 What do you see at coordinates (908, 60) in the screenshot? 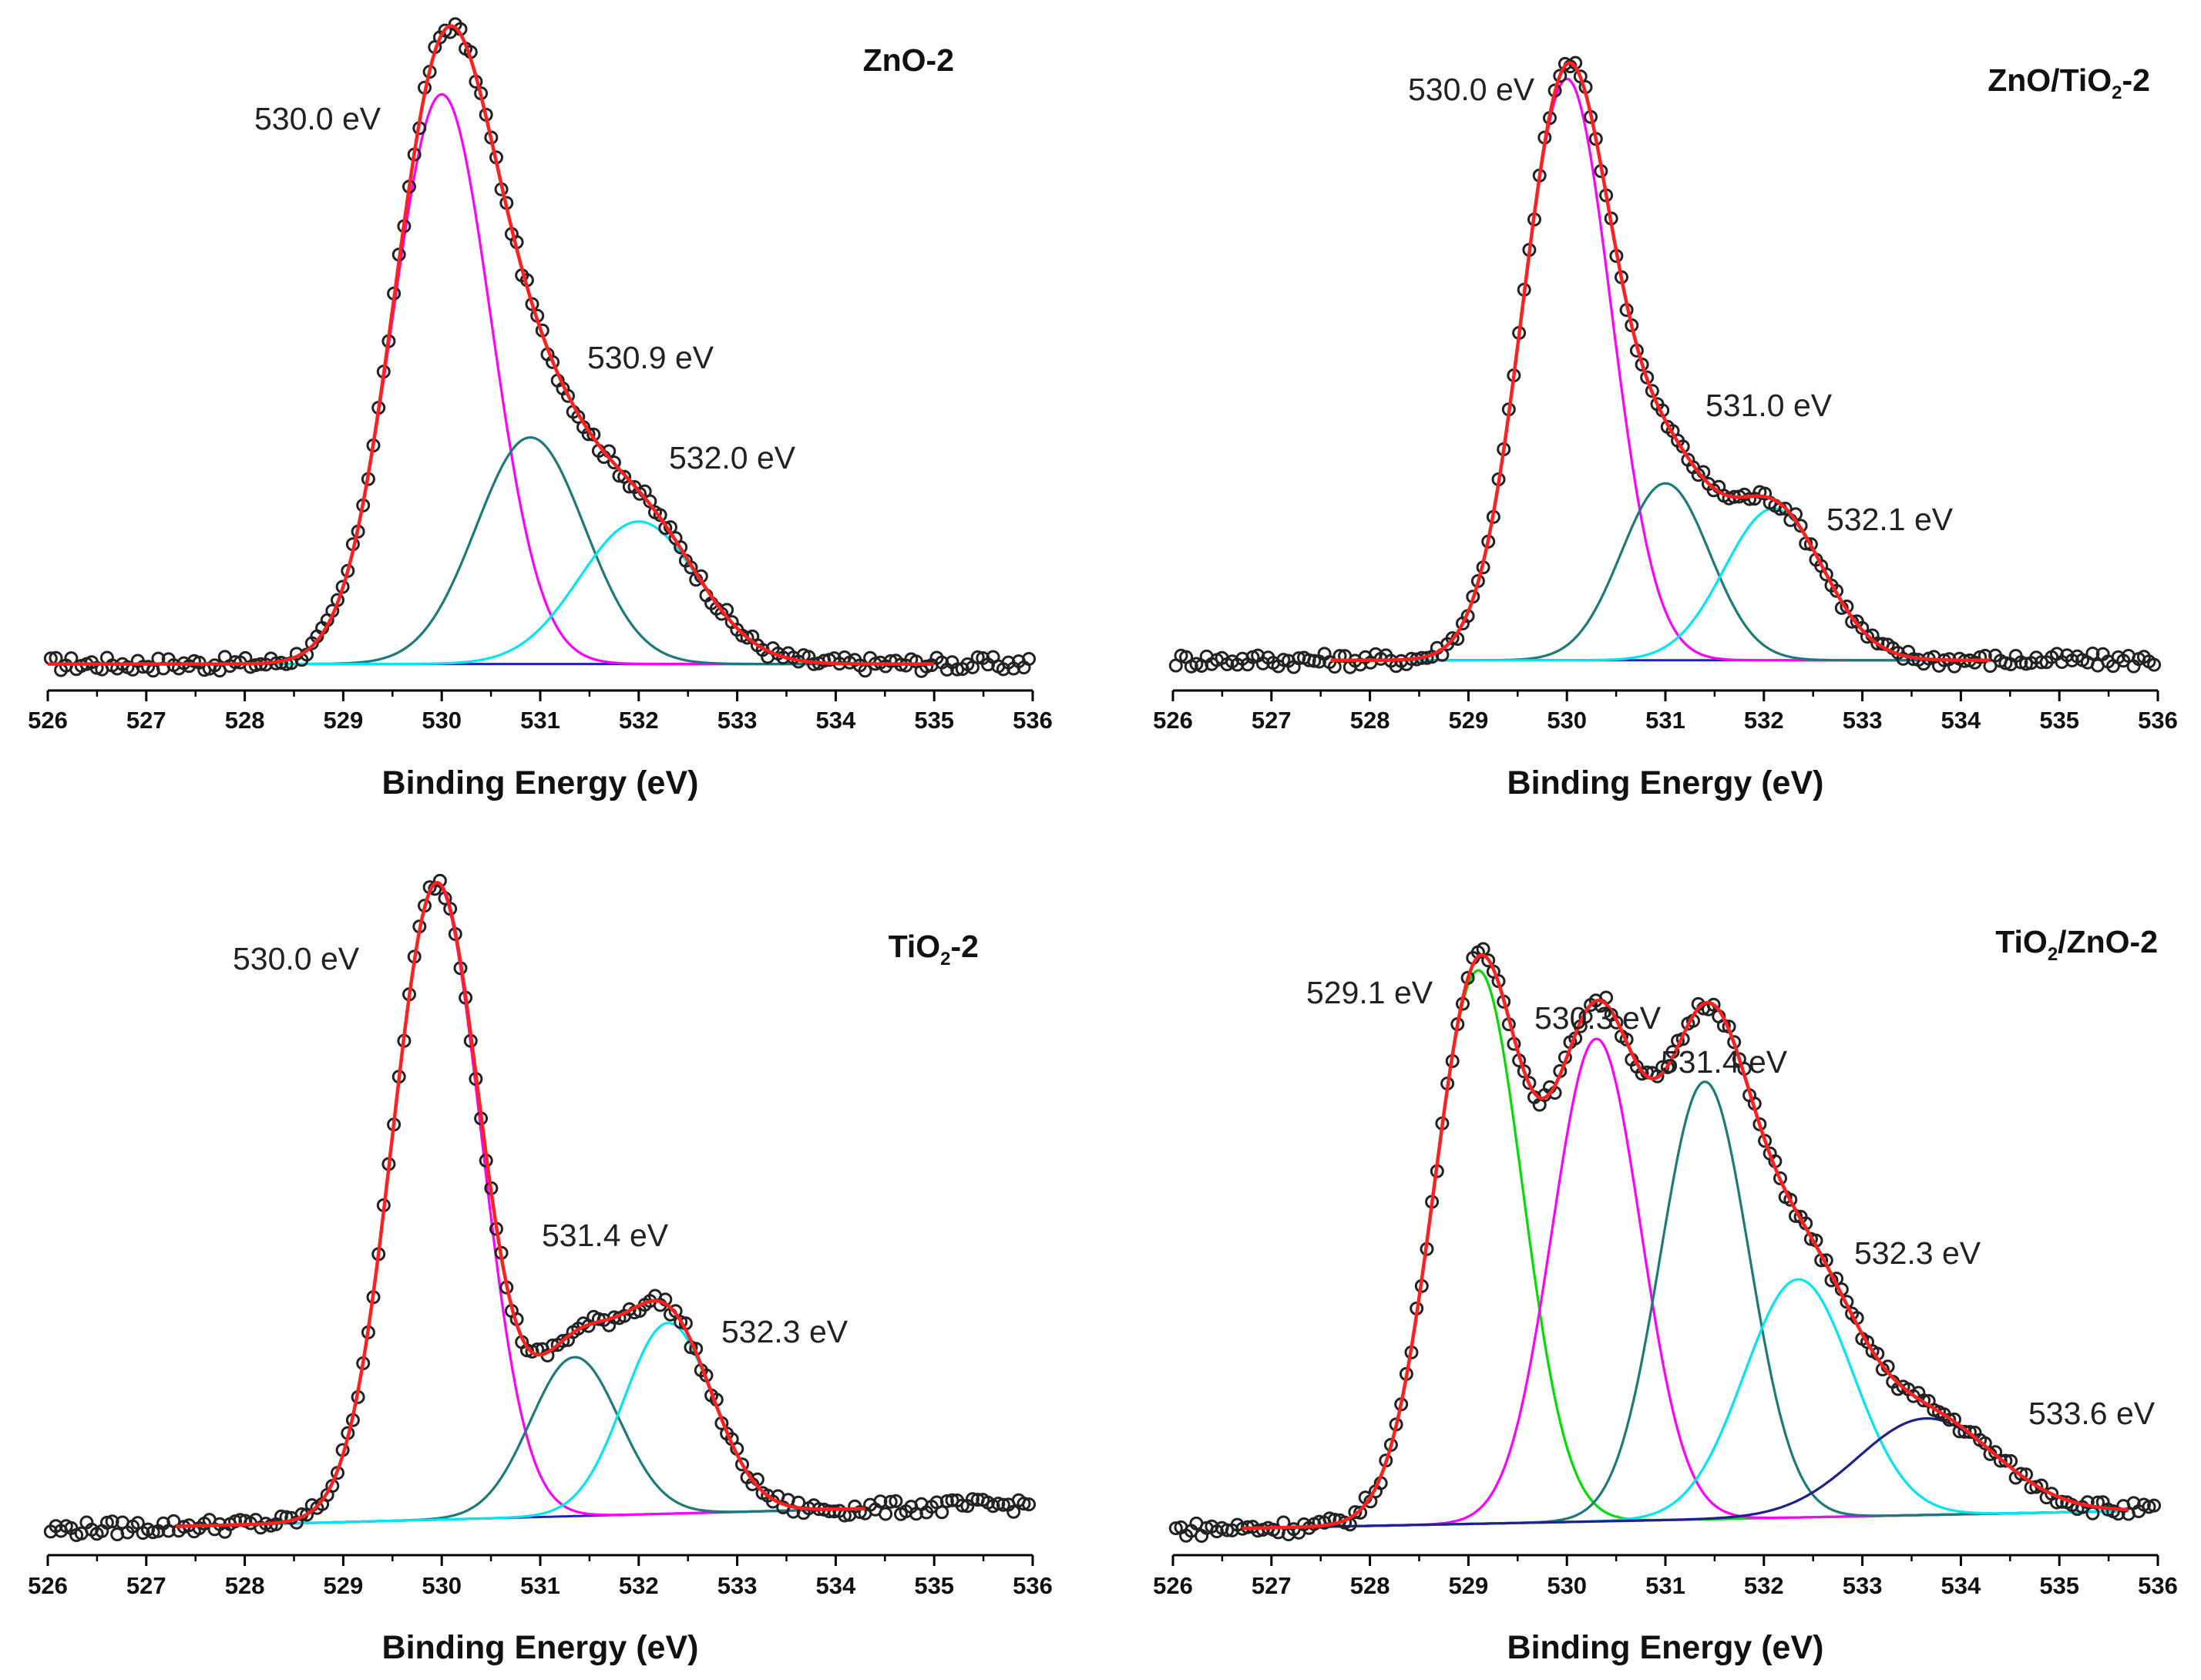
I see `panel-title: ZnO-2` at bounding box center [908, 60].